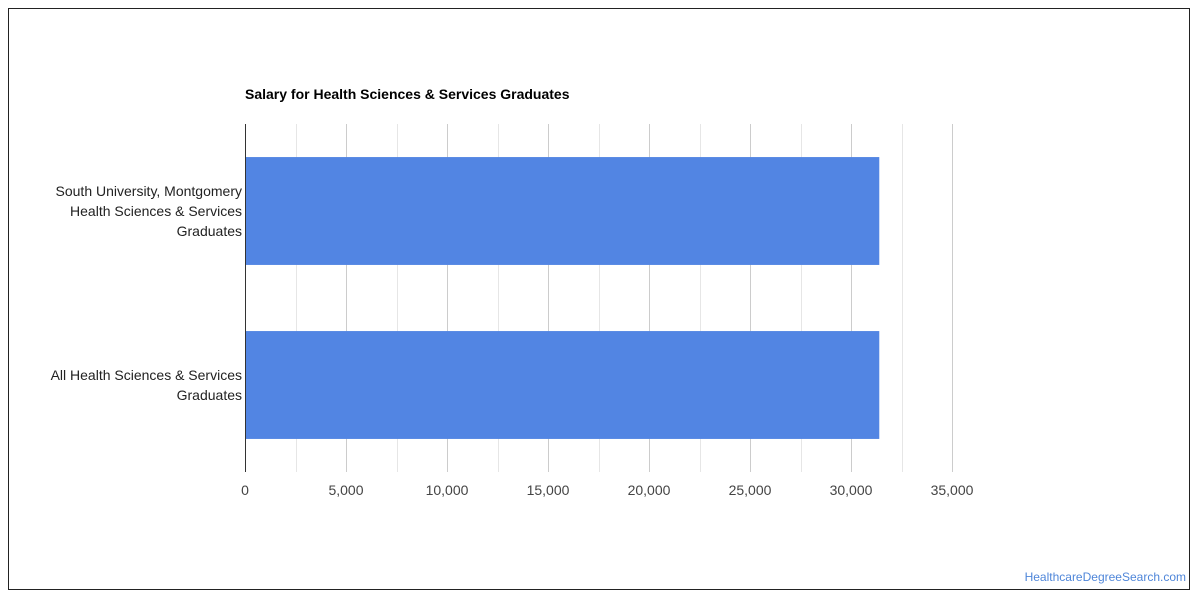  What do you see at coordinates (146, 375) in the screenshot?
I see `y-tick-label-line: All Health Sciences & Services` at bounding box center [146, 375].